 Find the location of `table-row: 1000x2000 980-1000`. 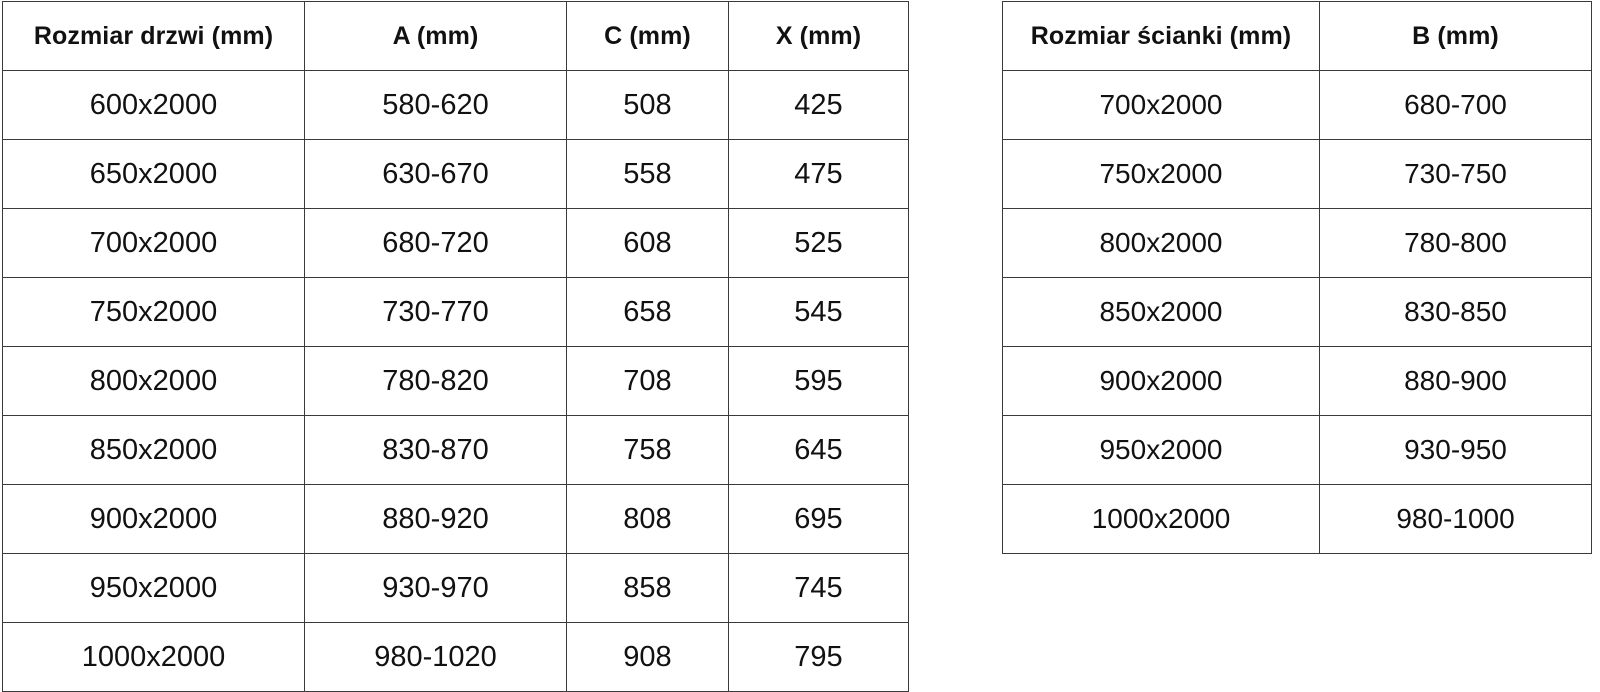

table-row: 1000x2000 980-1000 is located at coordinates (1297, 519).